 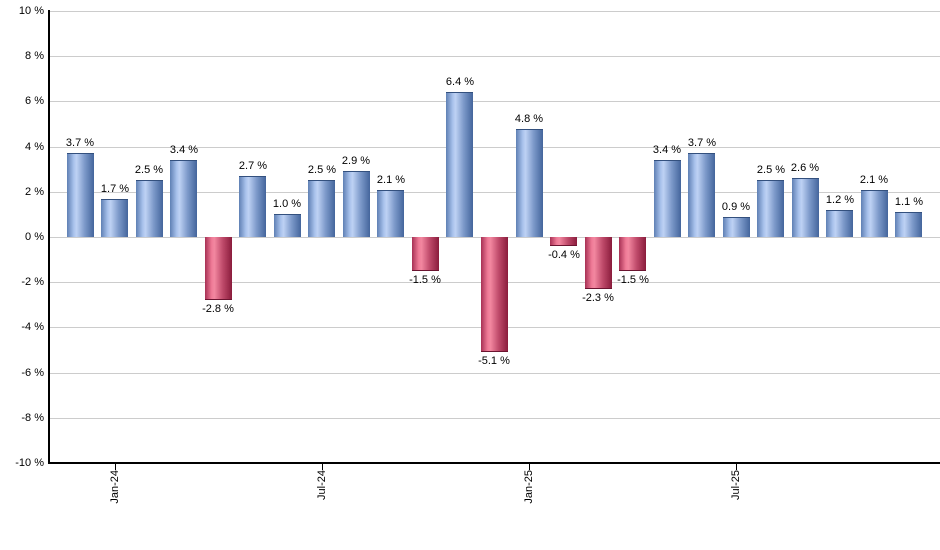 What do you see at coordinates (460, 82) in the screenshot?
I see `bar-value-label: 6.4 %` at bounding box center [460, 82].